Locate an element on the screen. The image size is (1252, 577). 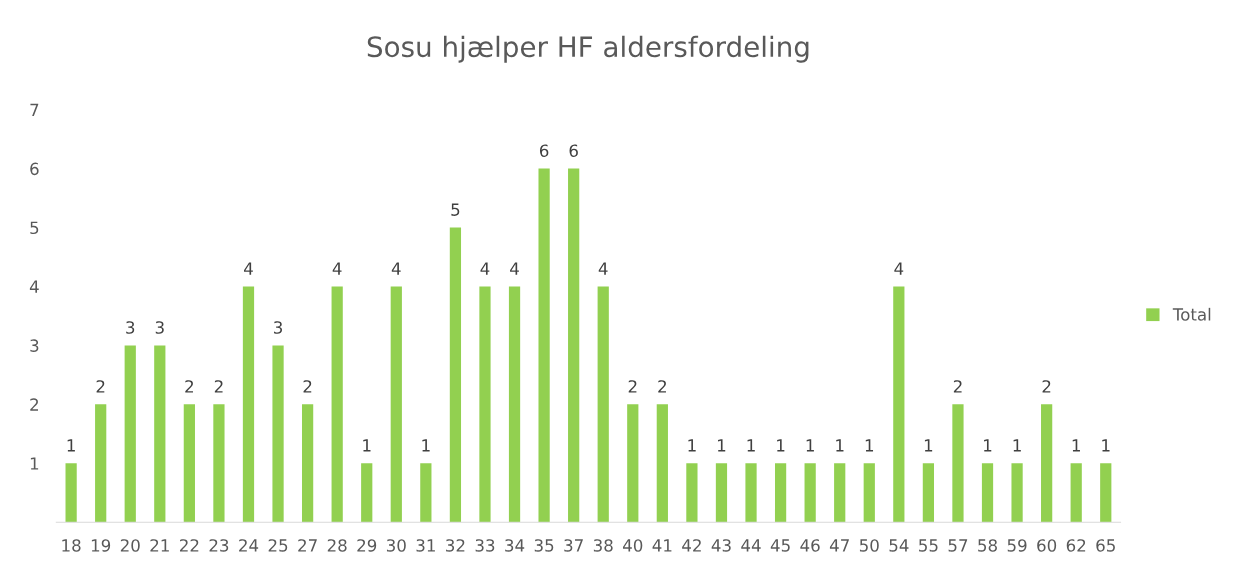
x-tick-label: 33 is located at coordinates (485, 545).